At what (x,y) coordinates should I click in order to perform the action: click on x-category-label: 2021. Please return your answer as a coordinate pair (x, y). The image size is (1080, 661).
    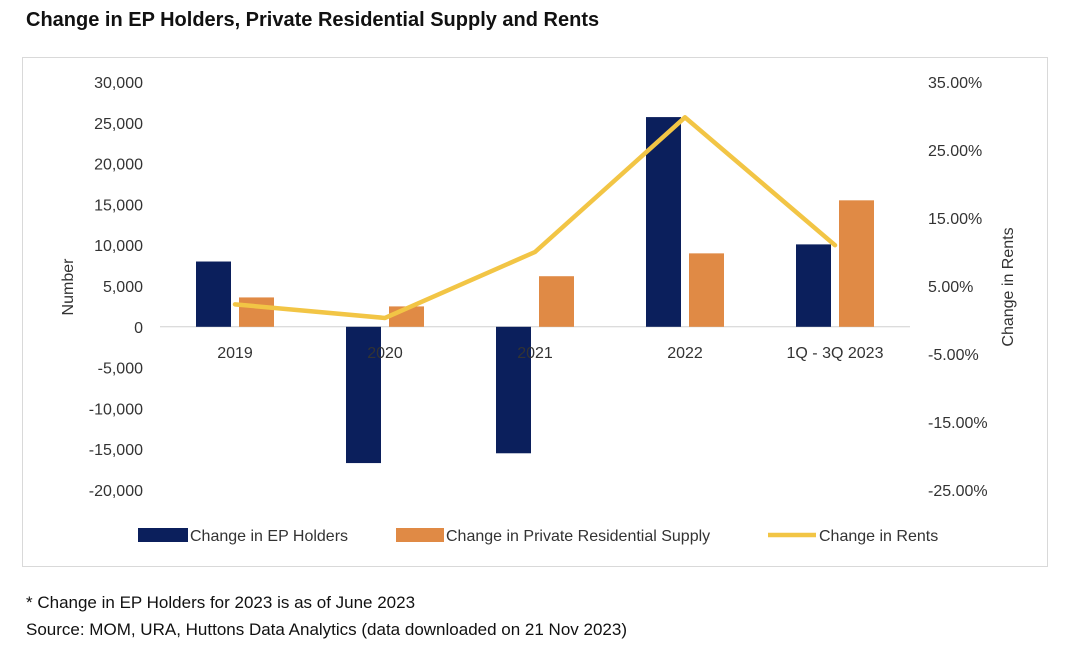
    Looking at the image, I should click on (535, 353).